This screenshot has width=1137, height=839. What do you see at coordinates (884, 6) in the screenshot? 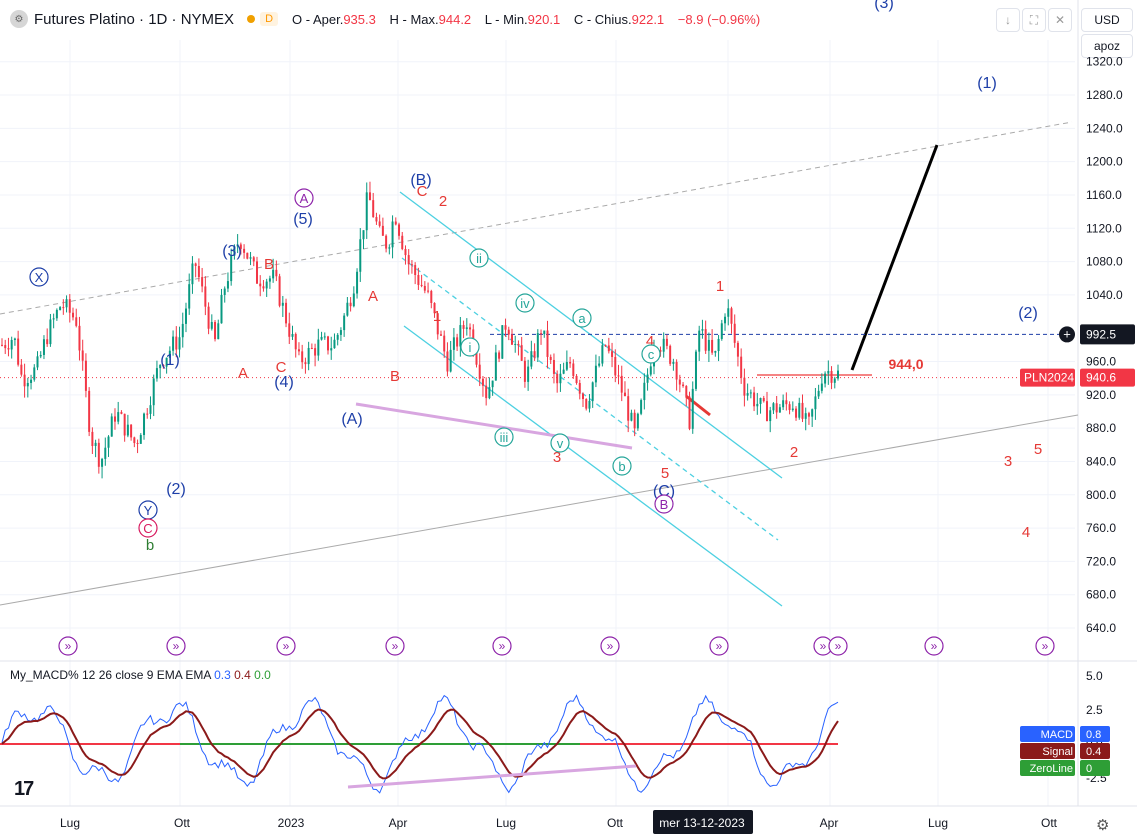
I see `wave-label-blue: (3)` at bounding box center [884, 6].